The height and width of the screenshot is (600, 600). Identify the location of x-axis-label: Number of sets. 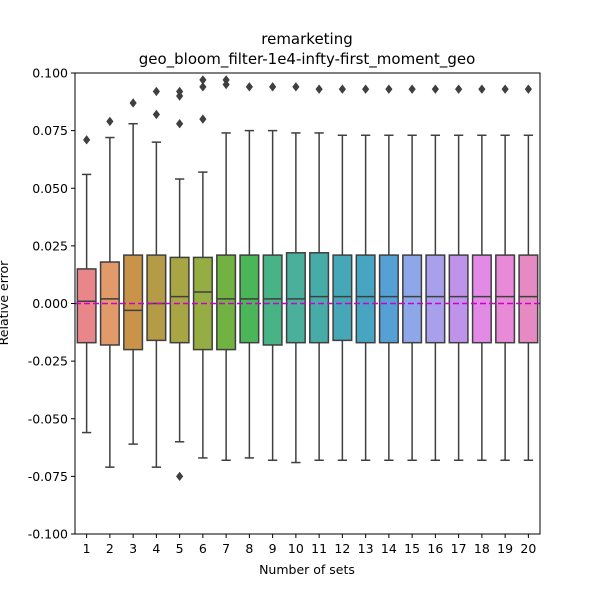
(307, 569).